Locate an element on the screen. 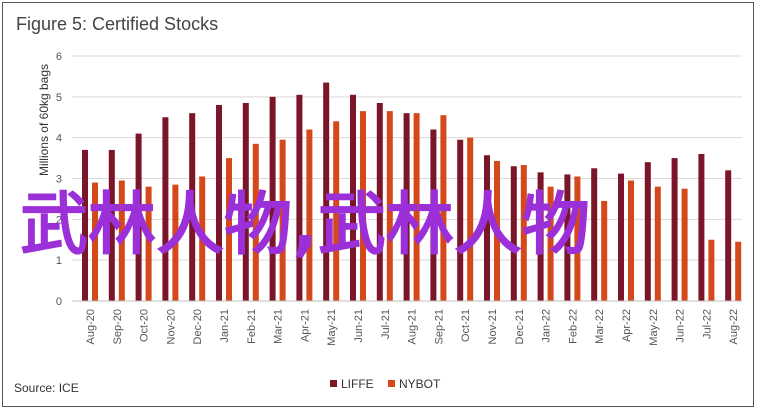 The width and height of the screenshot is (758, 411). x-tick-label: Jan-22 is located at coordinates (547, 326).